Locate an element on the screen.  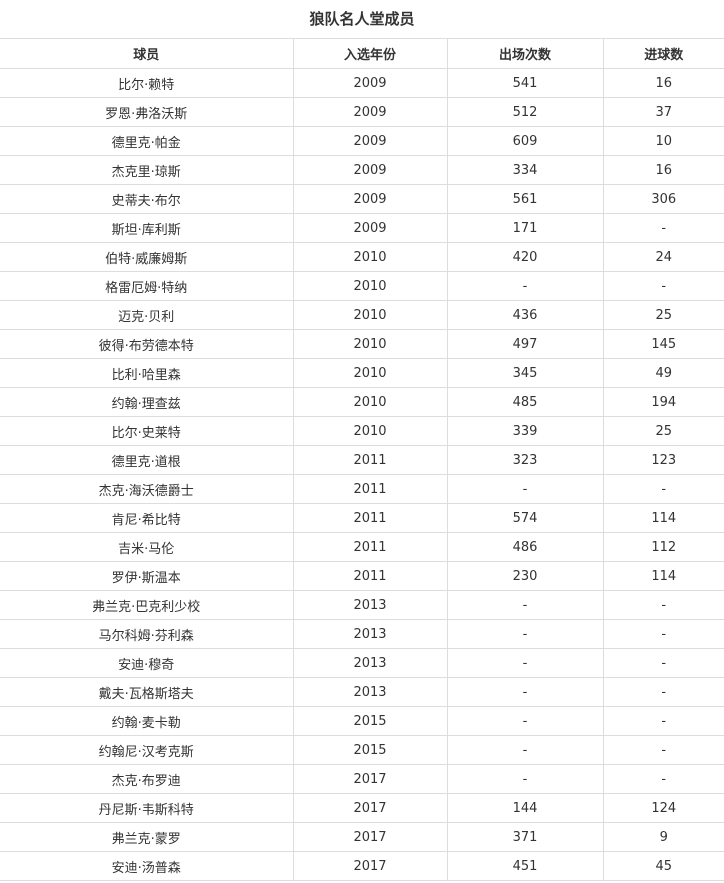
table-row: 安迪·穆奇 2013- - is located at coordinates (362, 663).